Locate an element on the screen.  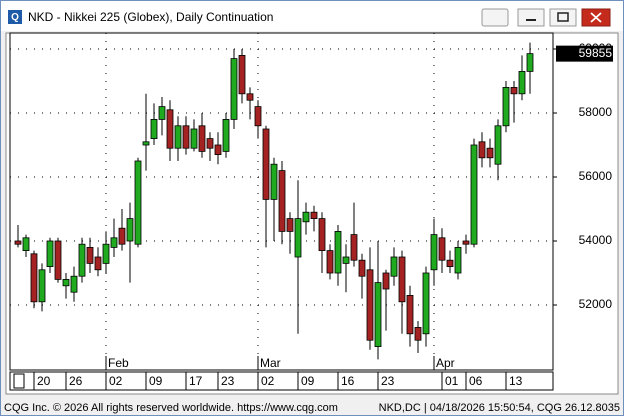
x-tick-label: 13 is located at coordinates (516, 381).